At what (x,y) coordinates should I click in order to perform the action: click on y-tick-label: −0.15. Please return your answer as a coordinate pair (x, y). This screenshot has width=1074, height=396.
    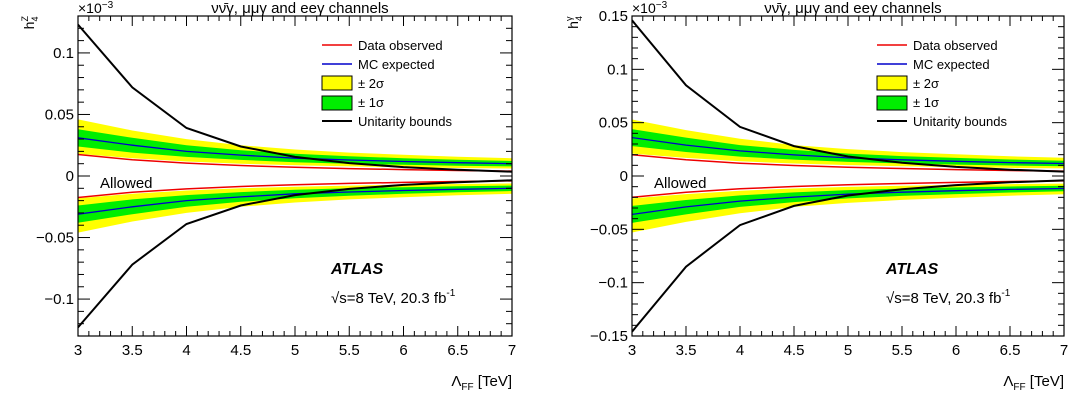
    Looking at the image, I should click on (609, 336).